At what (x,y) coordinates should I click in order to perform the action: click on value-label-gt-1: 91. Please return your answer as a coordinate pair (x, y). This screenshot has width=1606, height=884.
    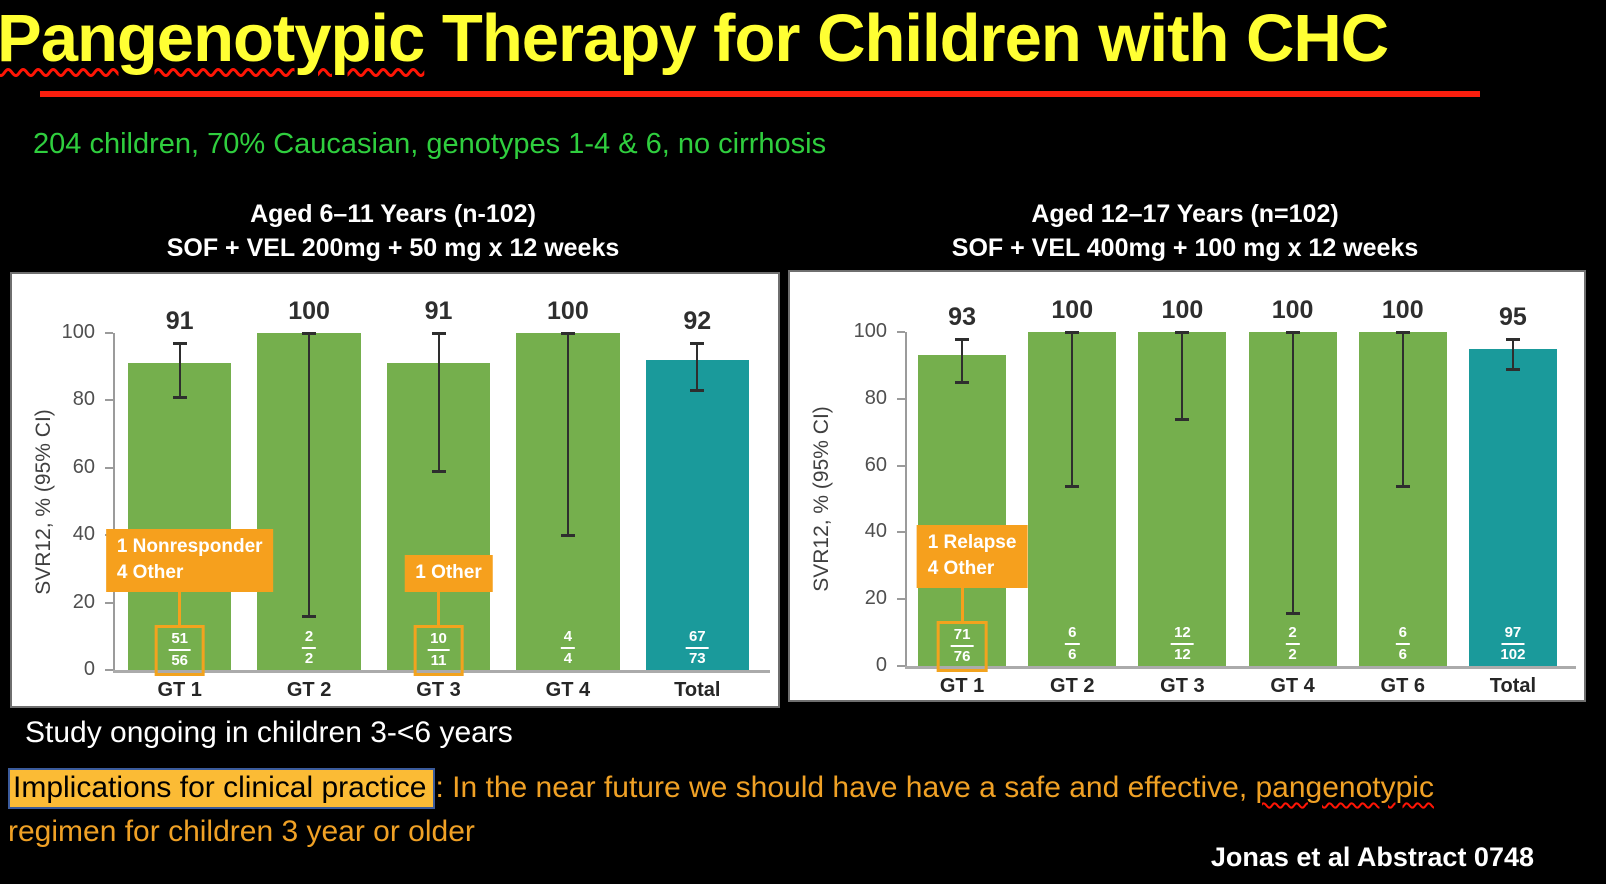
    Looking at the image, I should click on (179, 321).